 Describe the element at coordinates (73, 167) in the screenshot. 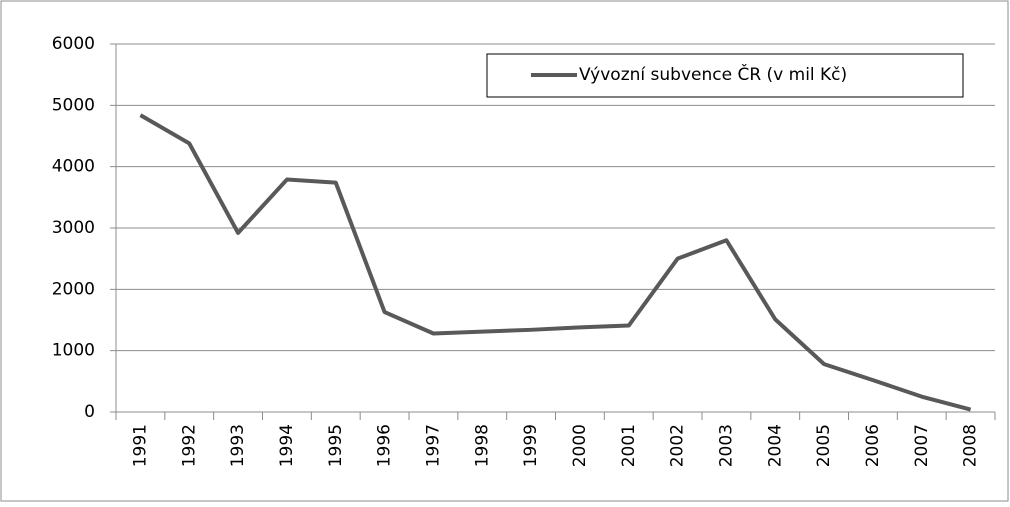

I see `y-tick-label: 4000` at that location.